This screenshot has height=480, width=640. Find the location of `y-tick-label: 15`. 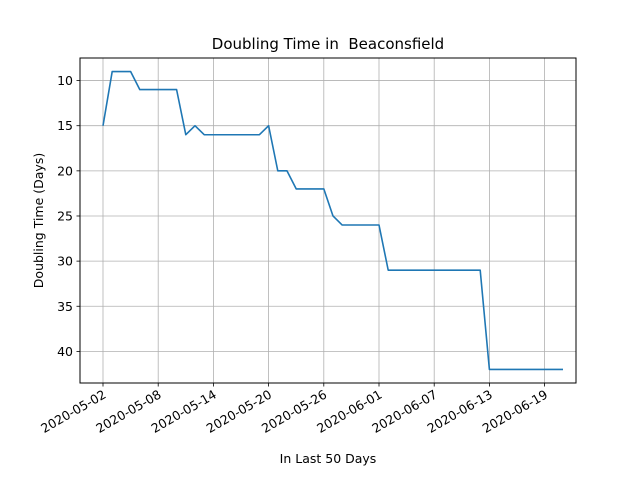

y-tick-label: 15 is located at coordinates (65, 125).